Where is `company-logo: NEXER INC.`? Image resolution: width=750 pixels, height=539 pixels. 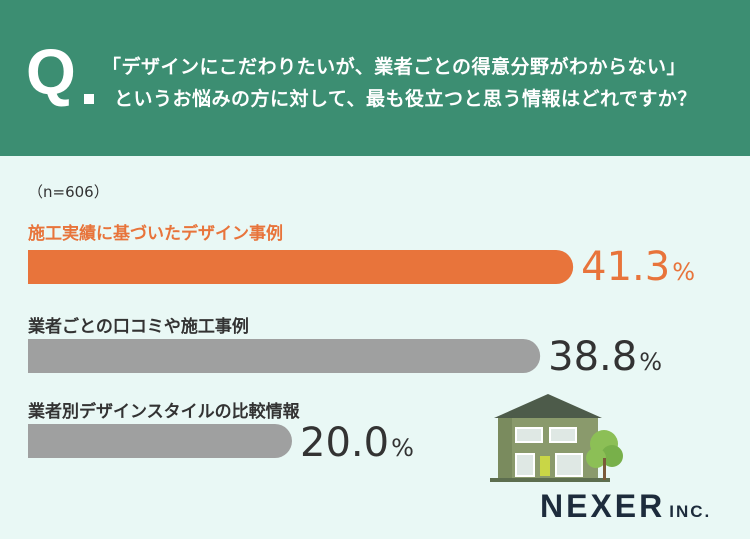 company-logo: NEXER INC. is located at coordinates (625, 506).